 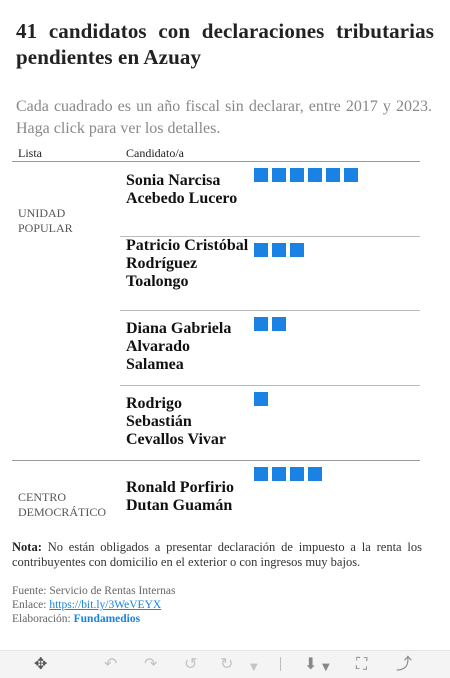 I want to click on source-text: Fuente: Servicio de Rentas Internas, so click(x=94, y=591).